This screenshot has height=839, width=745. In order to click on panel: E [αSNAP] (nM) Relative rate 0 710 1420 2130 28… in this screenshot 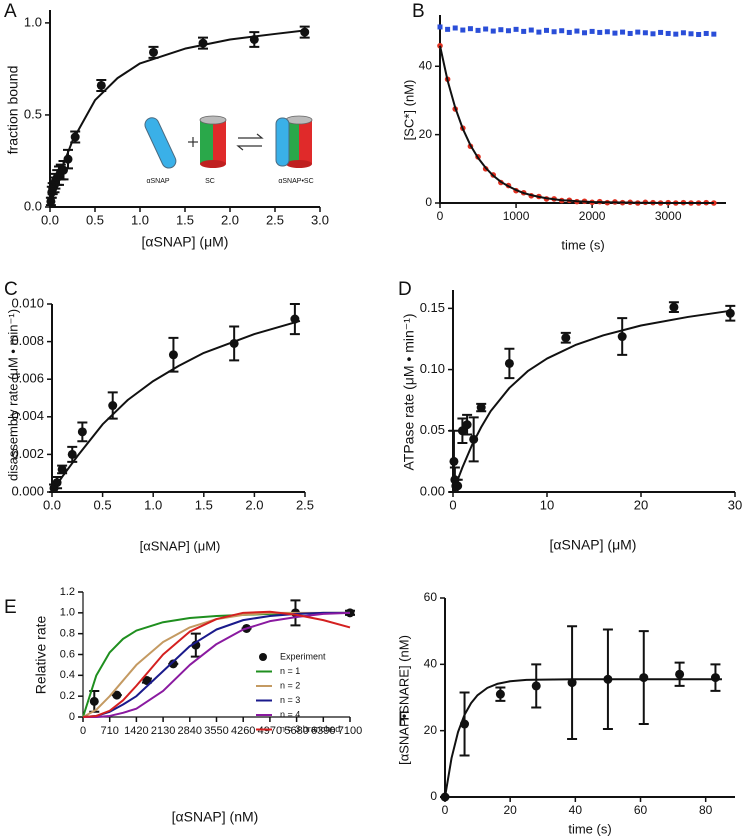, I will do `click(183, 705)`.